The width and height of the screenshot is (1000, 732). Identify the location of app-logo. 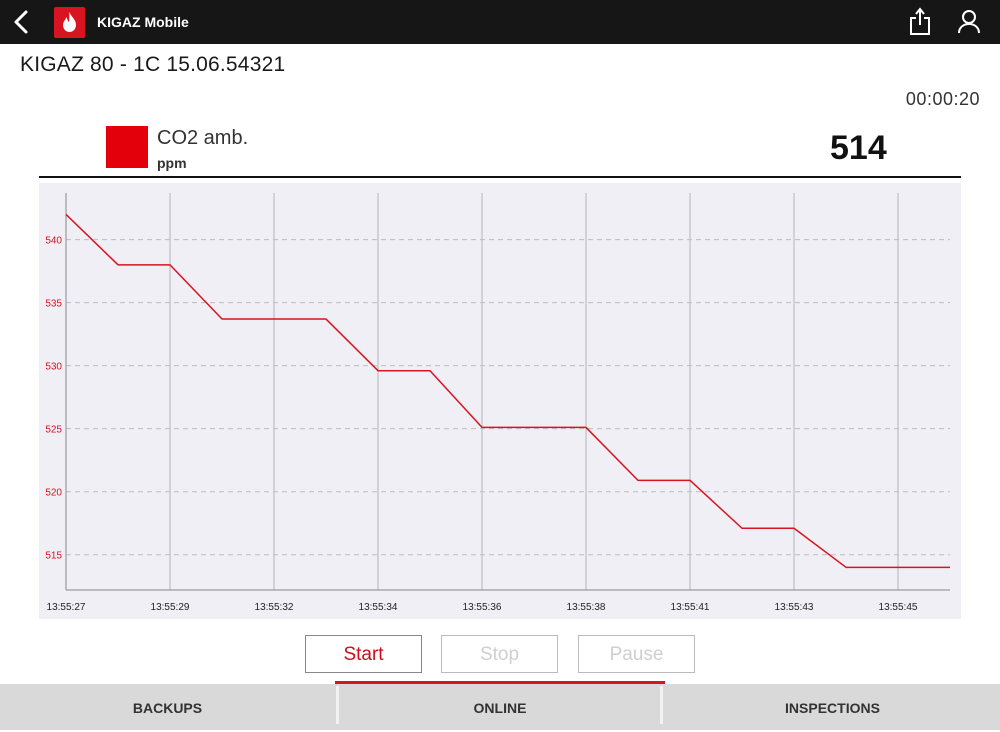
(69, 22).